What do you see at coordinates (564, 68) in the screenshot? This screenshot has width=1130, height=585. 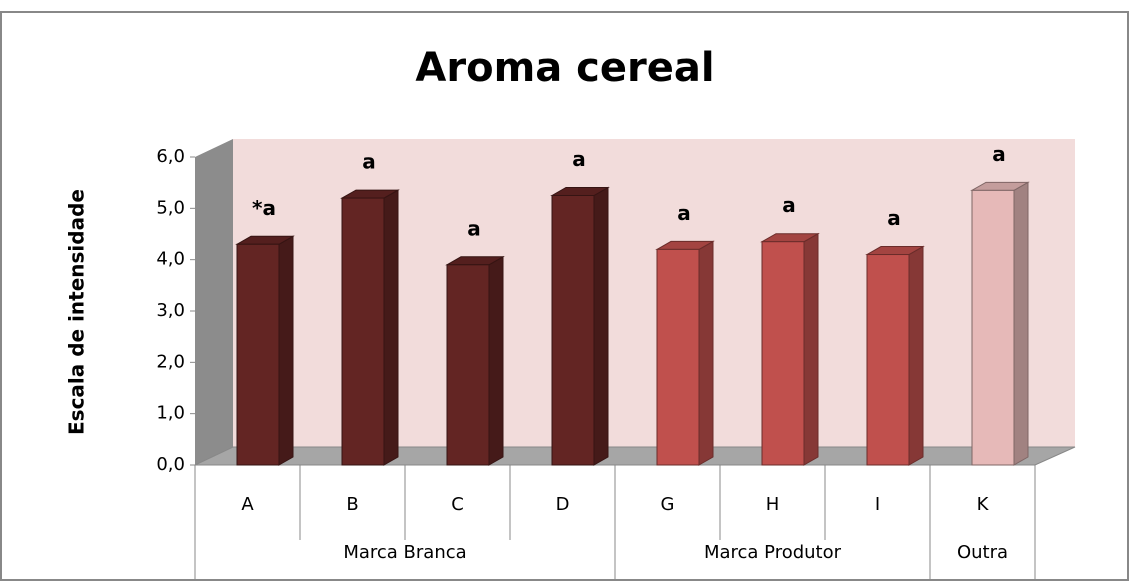 I see `chart-title: Aroma cereal` at bounding box center [564, 68].